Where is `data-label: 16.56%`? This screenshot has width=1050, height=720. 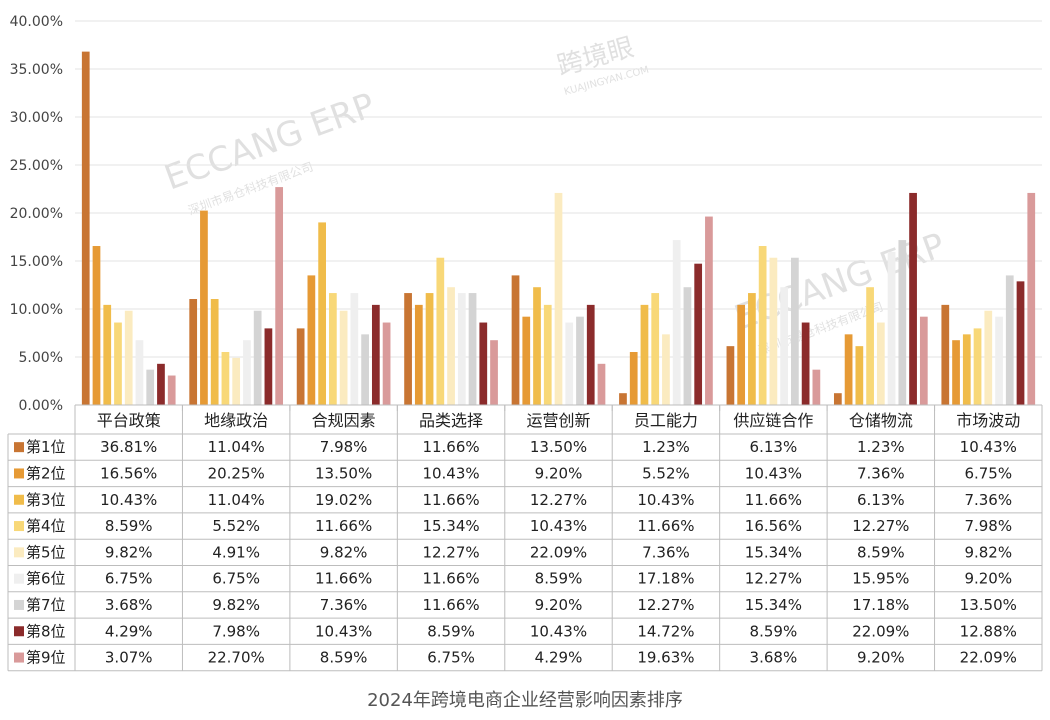
data-label: 16.56% is located at coordinates (128, 473).